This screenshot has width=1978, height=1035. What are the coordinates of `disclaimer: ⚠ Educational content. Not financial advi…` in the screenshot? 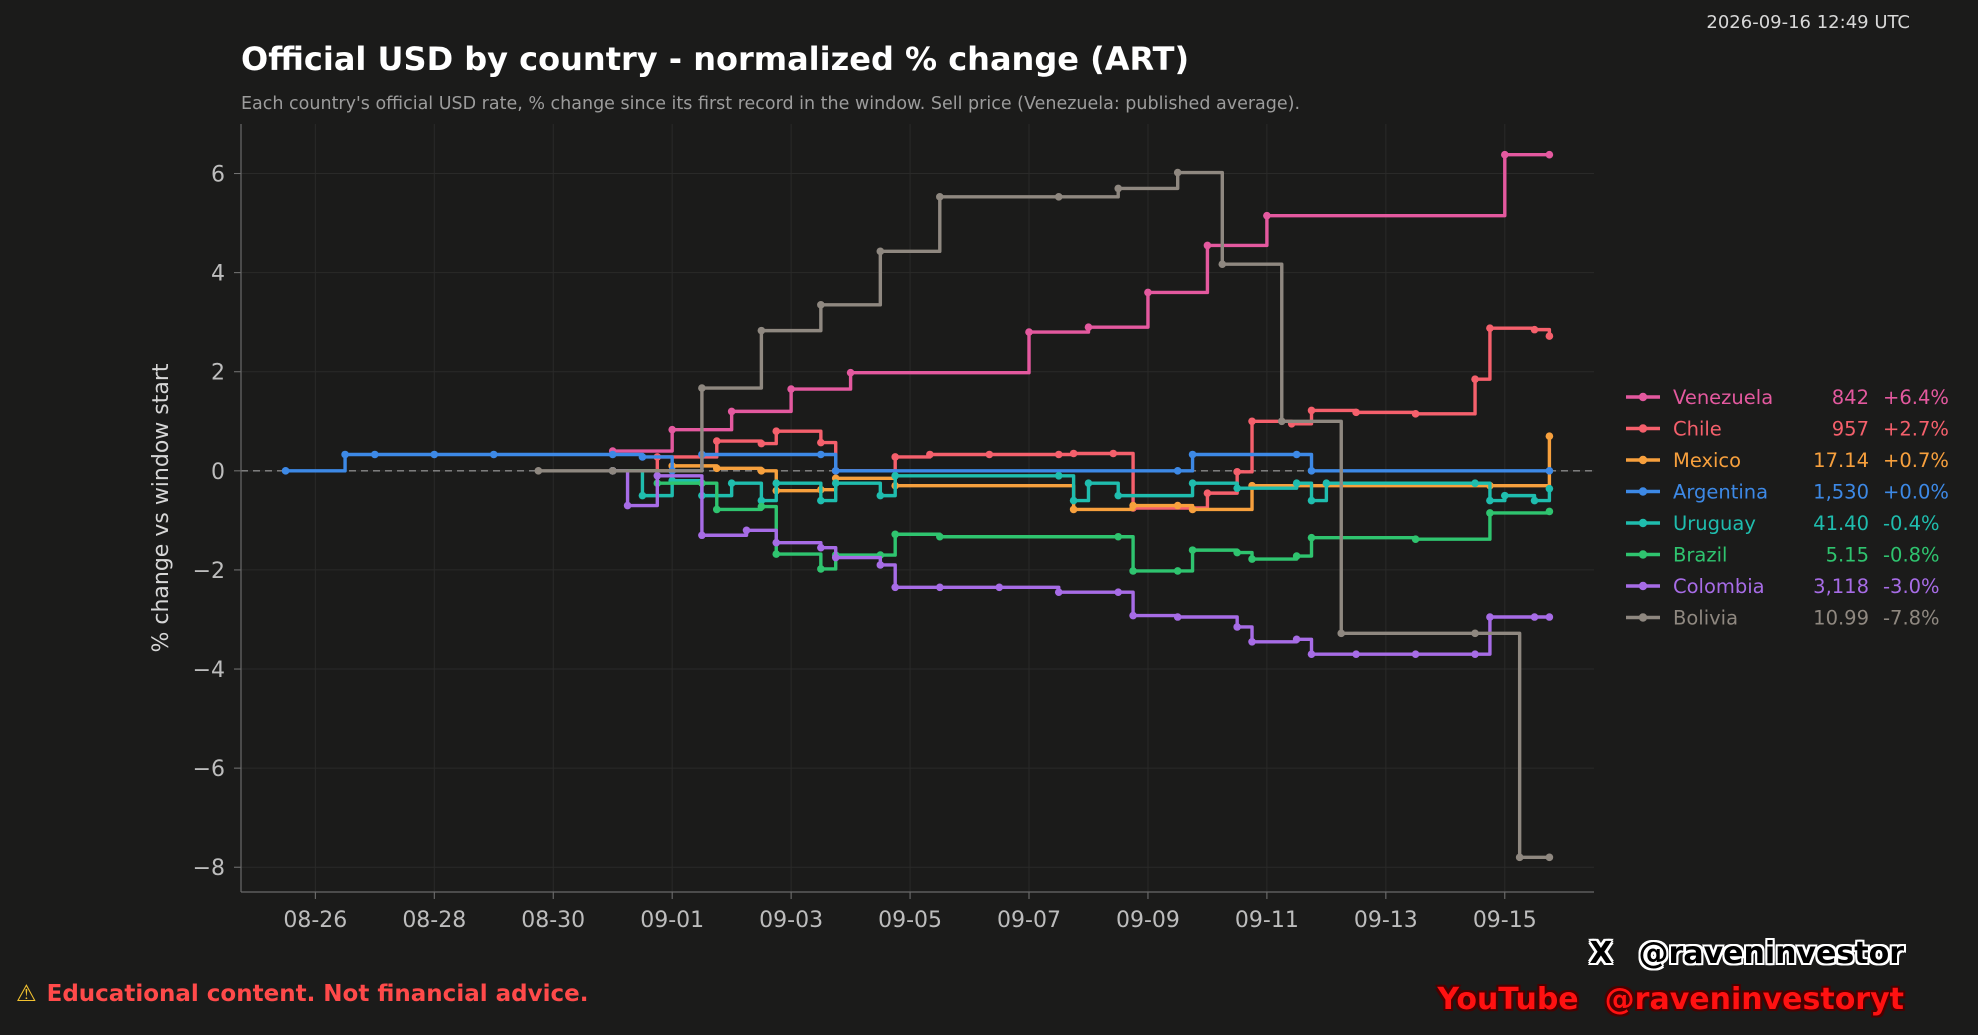 It's located at (302, 994).